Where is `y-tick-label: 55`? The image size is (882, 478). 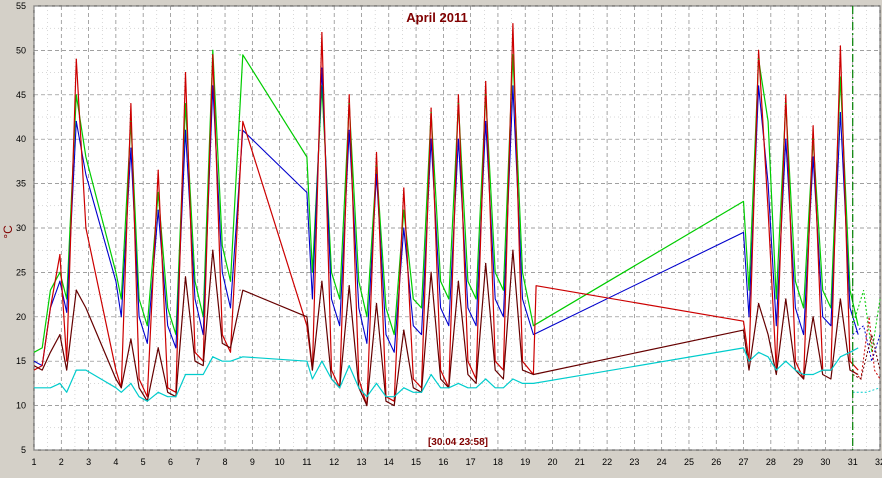 y-tick-label: 55 is located at coordinates (21, 6).